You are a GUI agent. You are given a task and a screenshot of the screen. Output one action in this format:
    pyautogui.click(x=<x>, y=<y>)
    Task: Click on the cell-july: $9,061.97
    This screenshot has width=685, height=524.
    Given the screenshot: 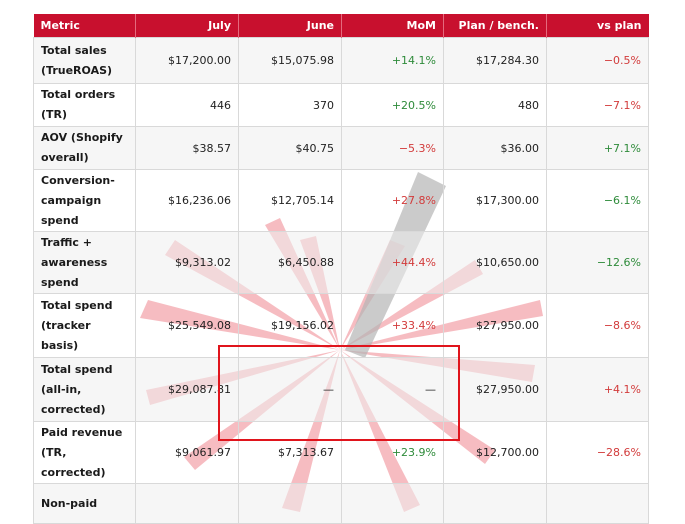 What is the action you would take?
    pyautogui.click(x=187, y=452)
    